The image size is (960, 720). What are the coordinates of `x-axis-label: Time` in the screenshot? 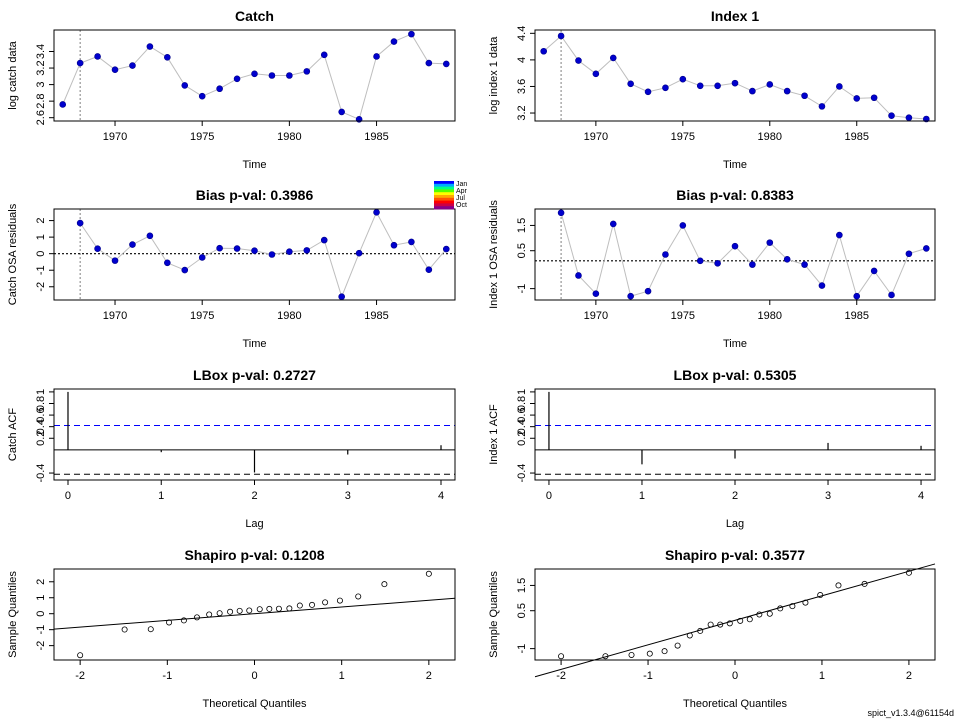 It's located at (254, 165).